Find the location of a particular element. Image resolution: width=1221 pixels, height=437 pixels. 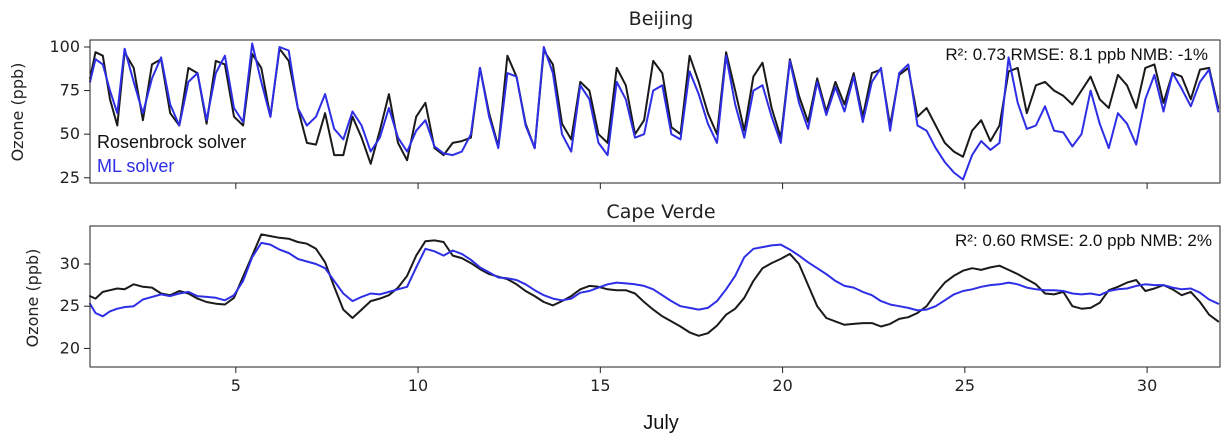

cape-verde-title: Cape Verde is located at coordinates (660, 212).